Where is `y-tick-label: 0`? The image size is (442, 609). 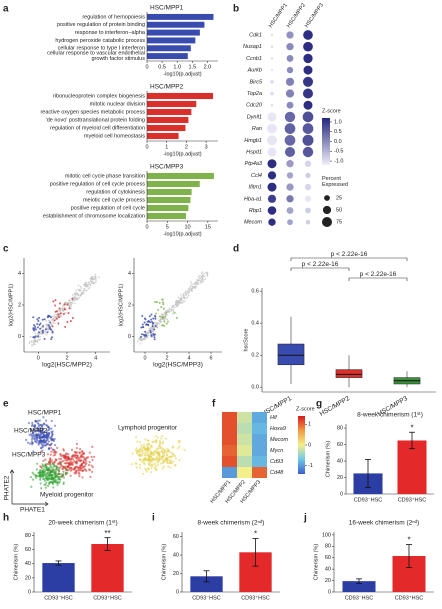 y-tick-label: 0 is located at coordinates (19, 337).